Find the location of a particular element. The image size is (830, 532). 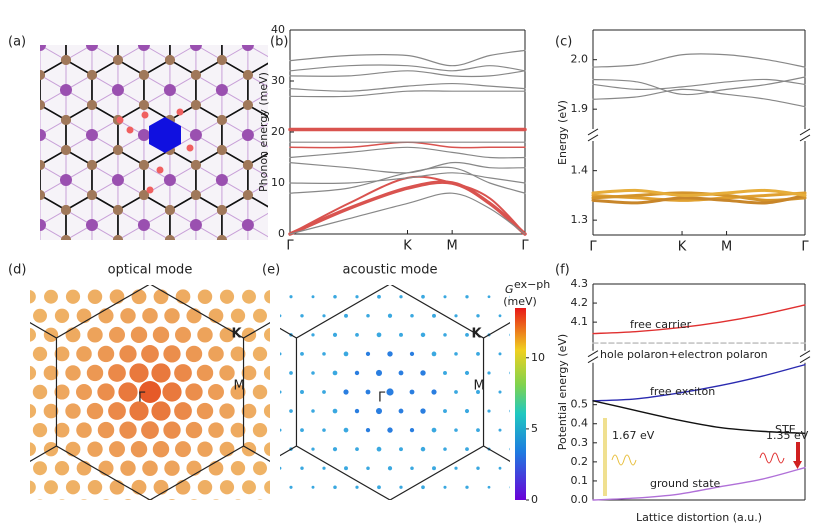

k-point: K is located at coordinates (237, 334).